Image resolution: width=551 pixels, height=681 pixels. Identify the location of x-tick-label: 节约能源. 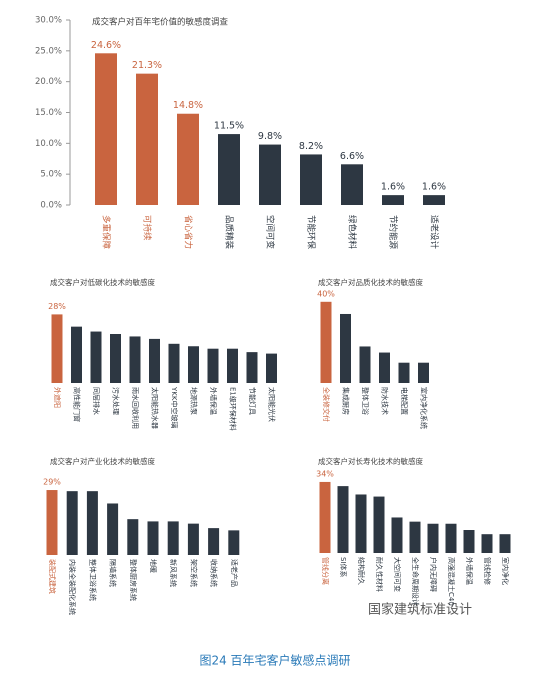
(393, 232).